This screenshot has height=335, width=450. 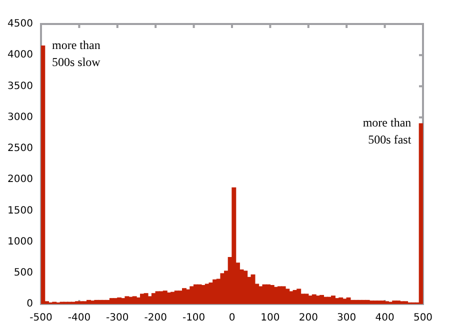 I want to click on x-tick-label: -400, so click(x=79, y=318).